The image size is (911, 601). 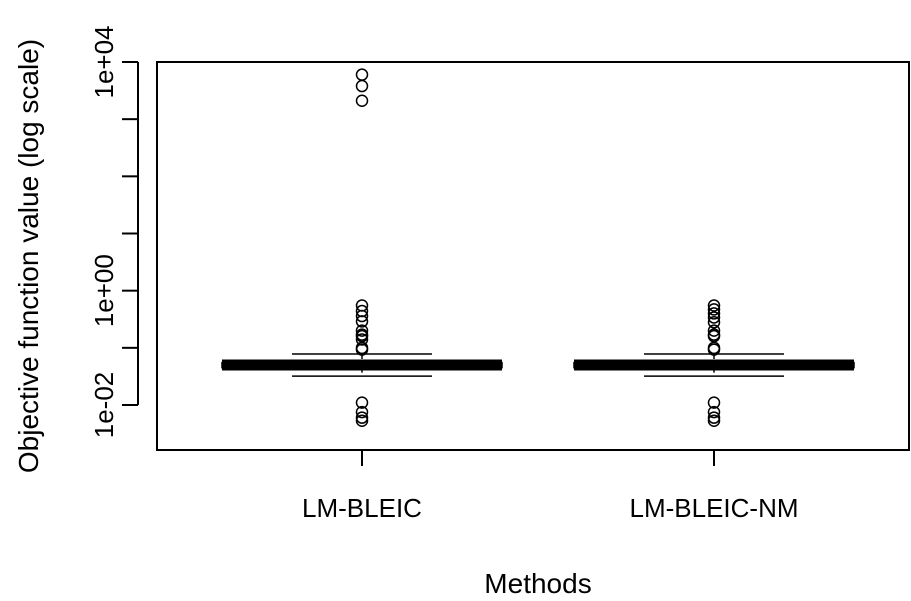 What do you see at coordinates (28, 256) in the screenshot?
I see `y-axis-title: Objective function value (log scale)` at bounding box center [28, 256].